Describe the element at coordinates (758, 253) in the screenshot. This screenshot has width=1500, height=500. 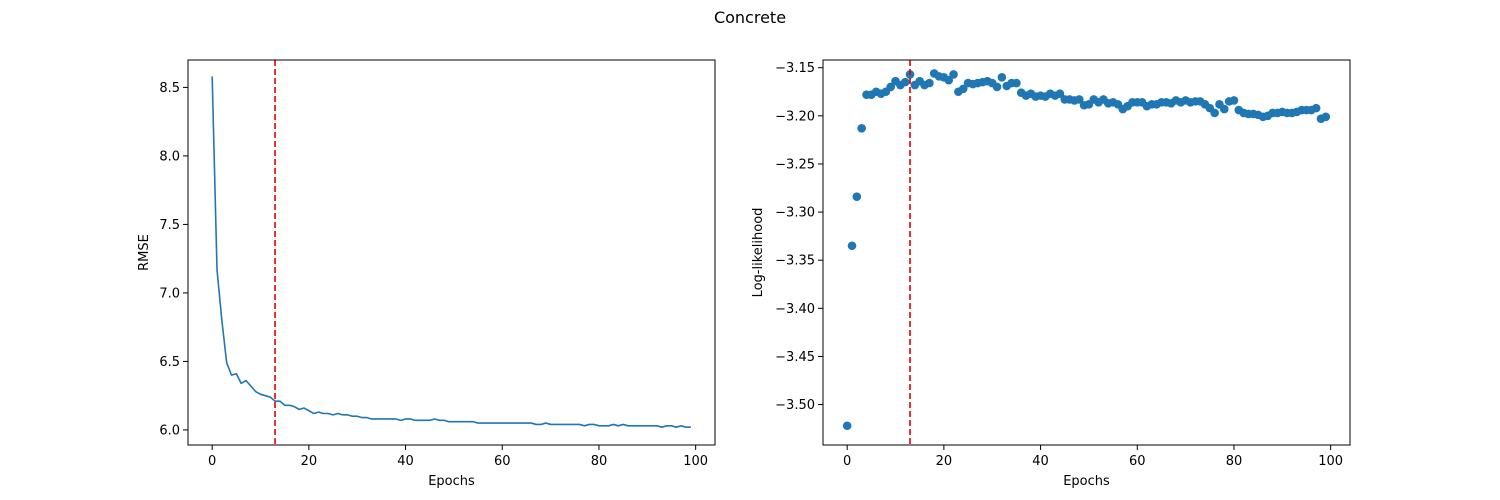
I see `y-axis-label: Log-likelihood` at that location.